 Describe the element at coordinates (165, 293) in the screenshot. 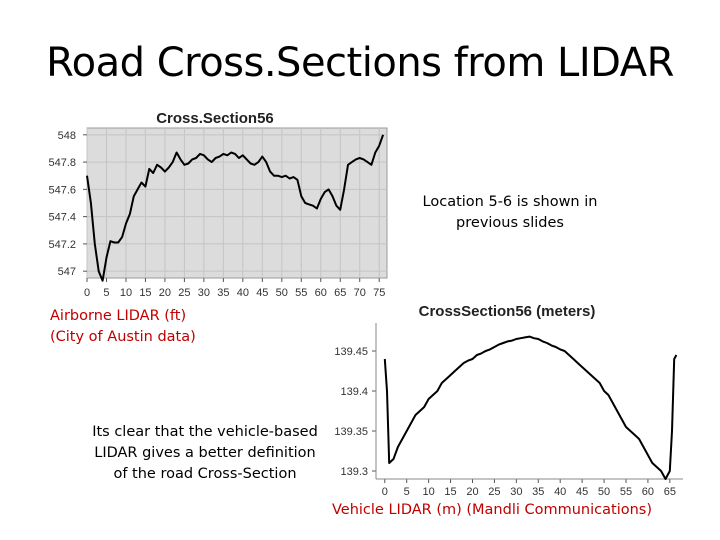

I see `chart-1-x-tick-label: 20` at that location.